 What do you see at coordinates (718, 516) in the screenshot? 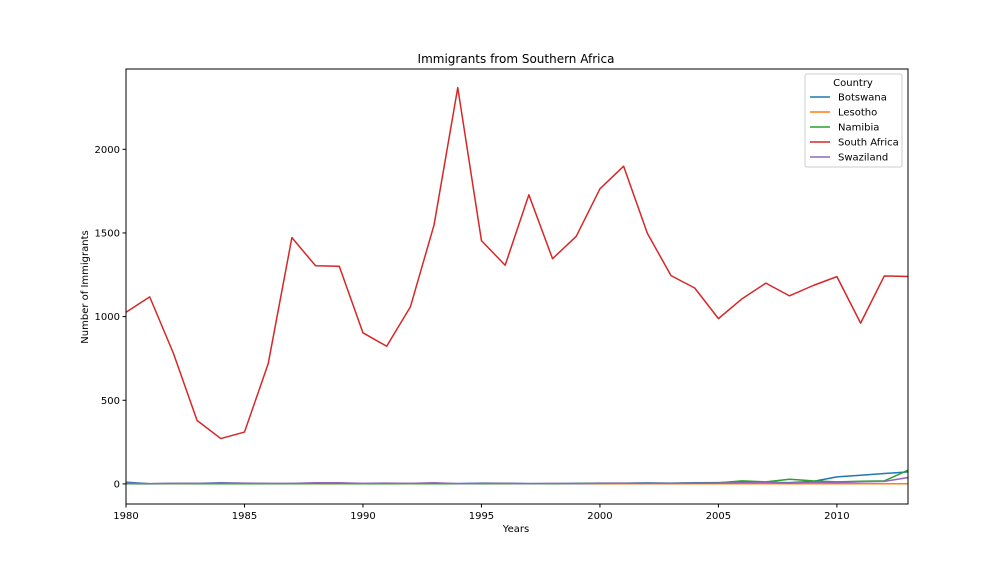
I see `x-tick-label: 2005` at bounding box center [718, 516].